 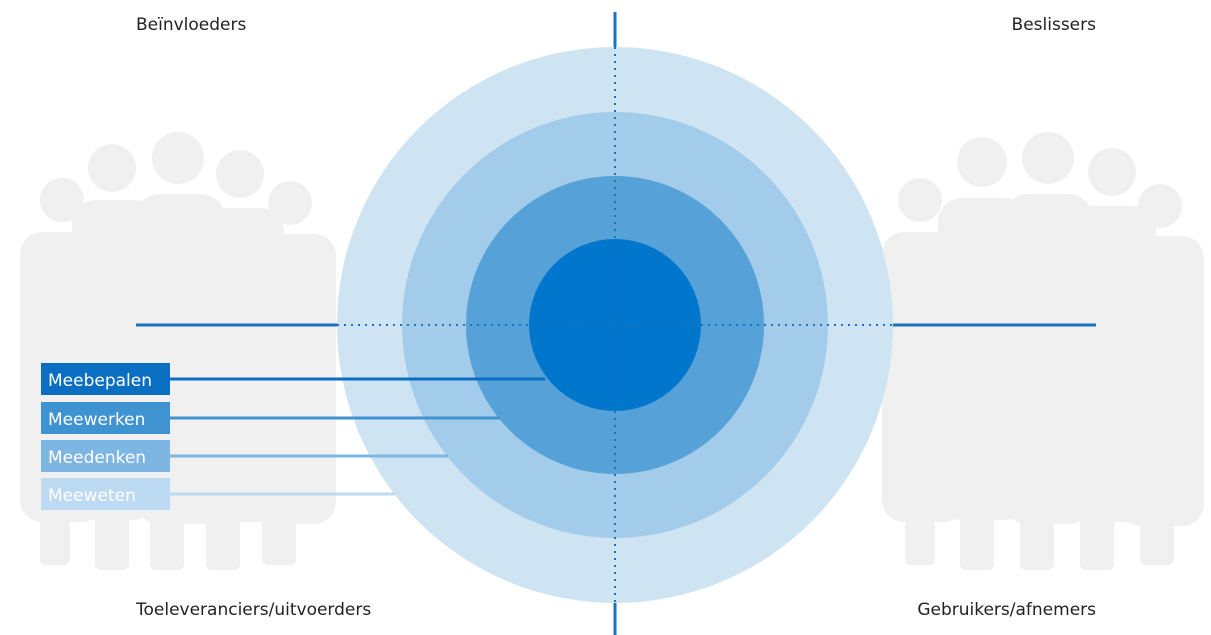 What do you see at coordinates (615, 325) in the screenshot?
I see `ring-core` at bounding box center [615, 325].